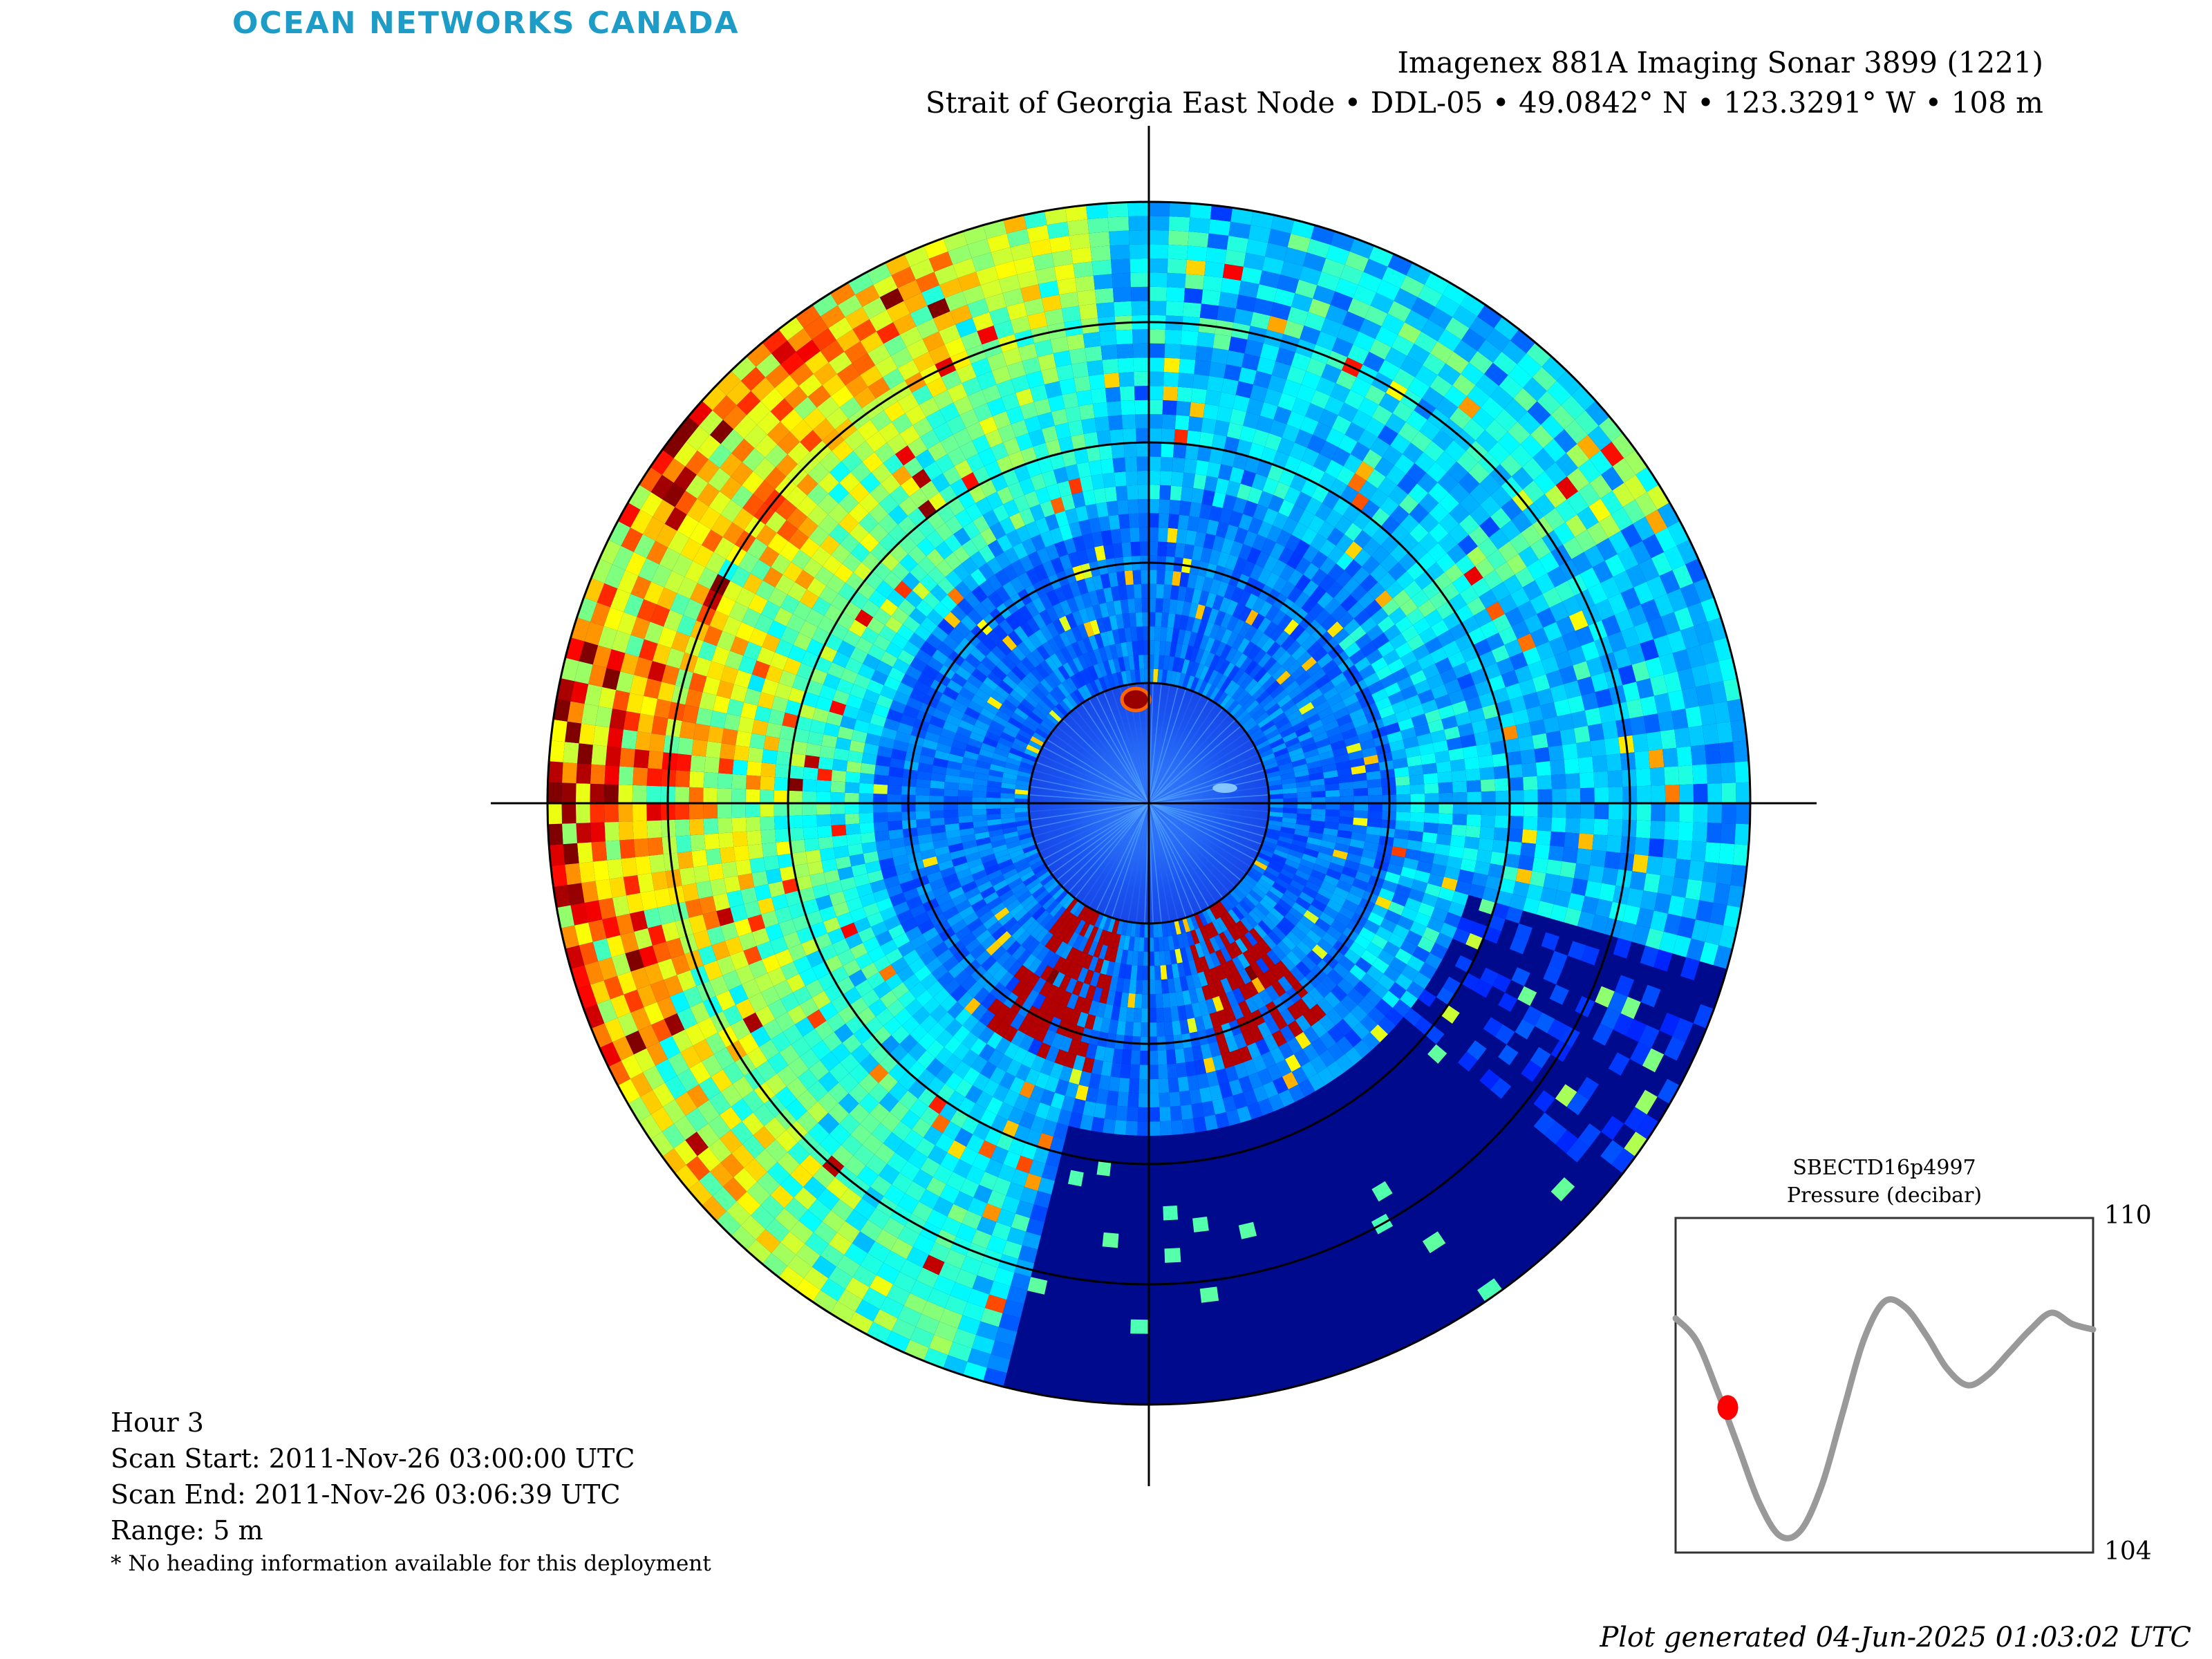  Describe the element at coordinates (366, 1494) in the screenshot. I see `scan-end: Scan End: 2011-Nov-26 03:06:39 UTC` at that location.